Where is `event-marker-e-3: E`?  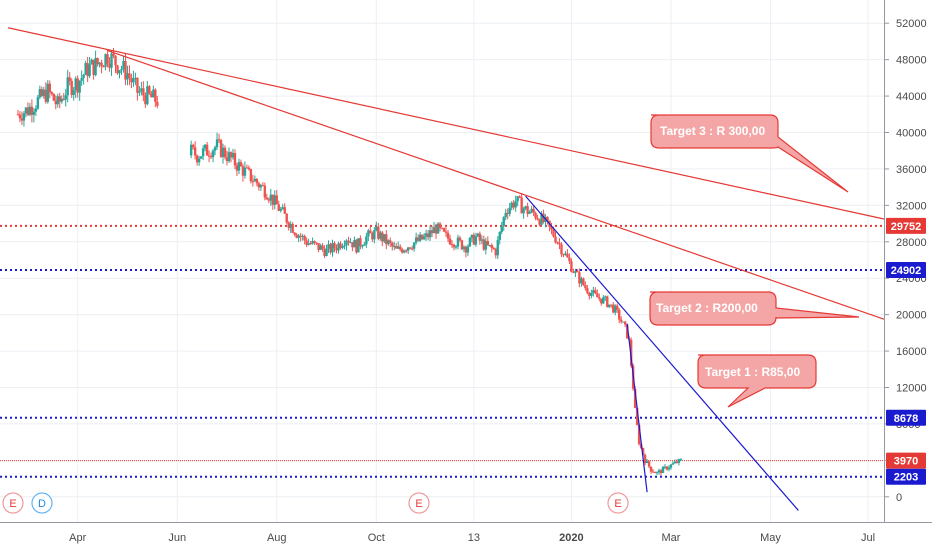
event-marker-e-3: E is located at coordinates (618, 503).